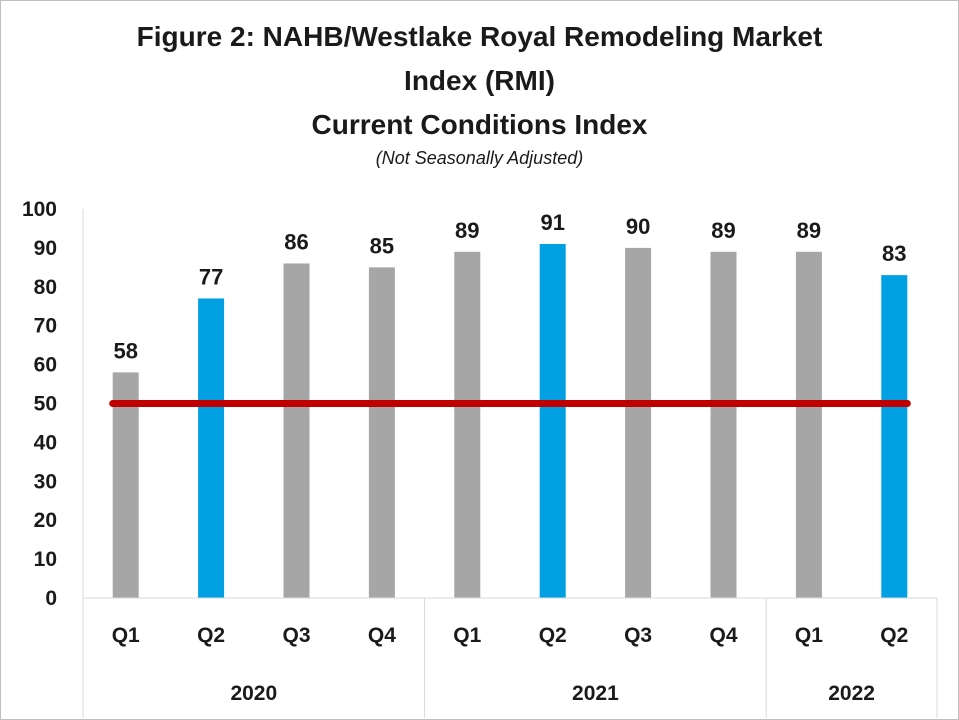 This screenshot has width=959, height=720. I want to click on bar-value-label: 91, so click(552, 222).